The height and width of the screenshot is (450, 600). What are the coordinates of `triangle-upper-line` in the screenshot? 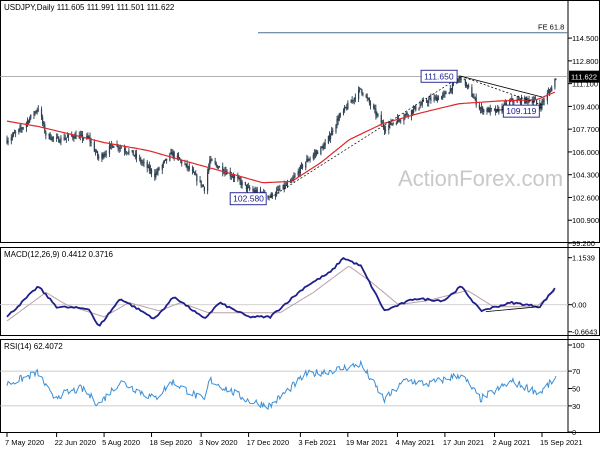 It's located at (501, 86).